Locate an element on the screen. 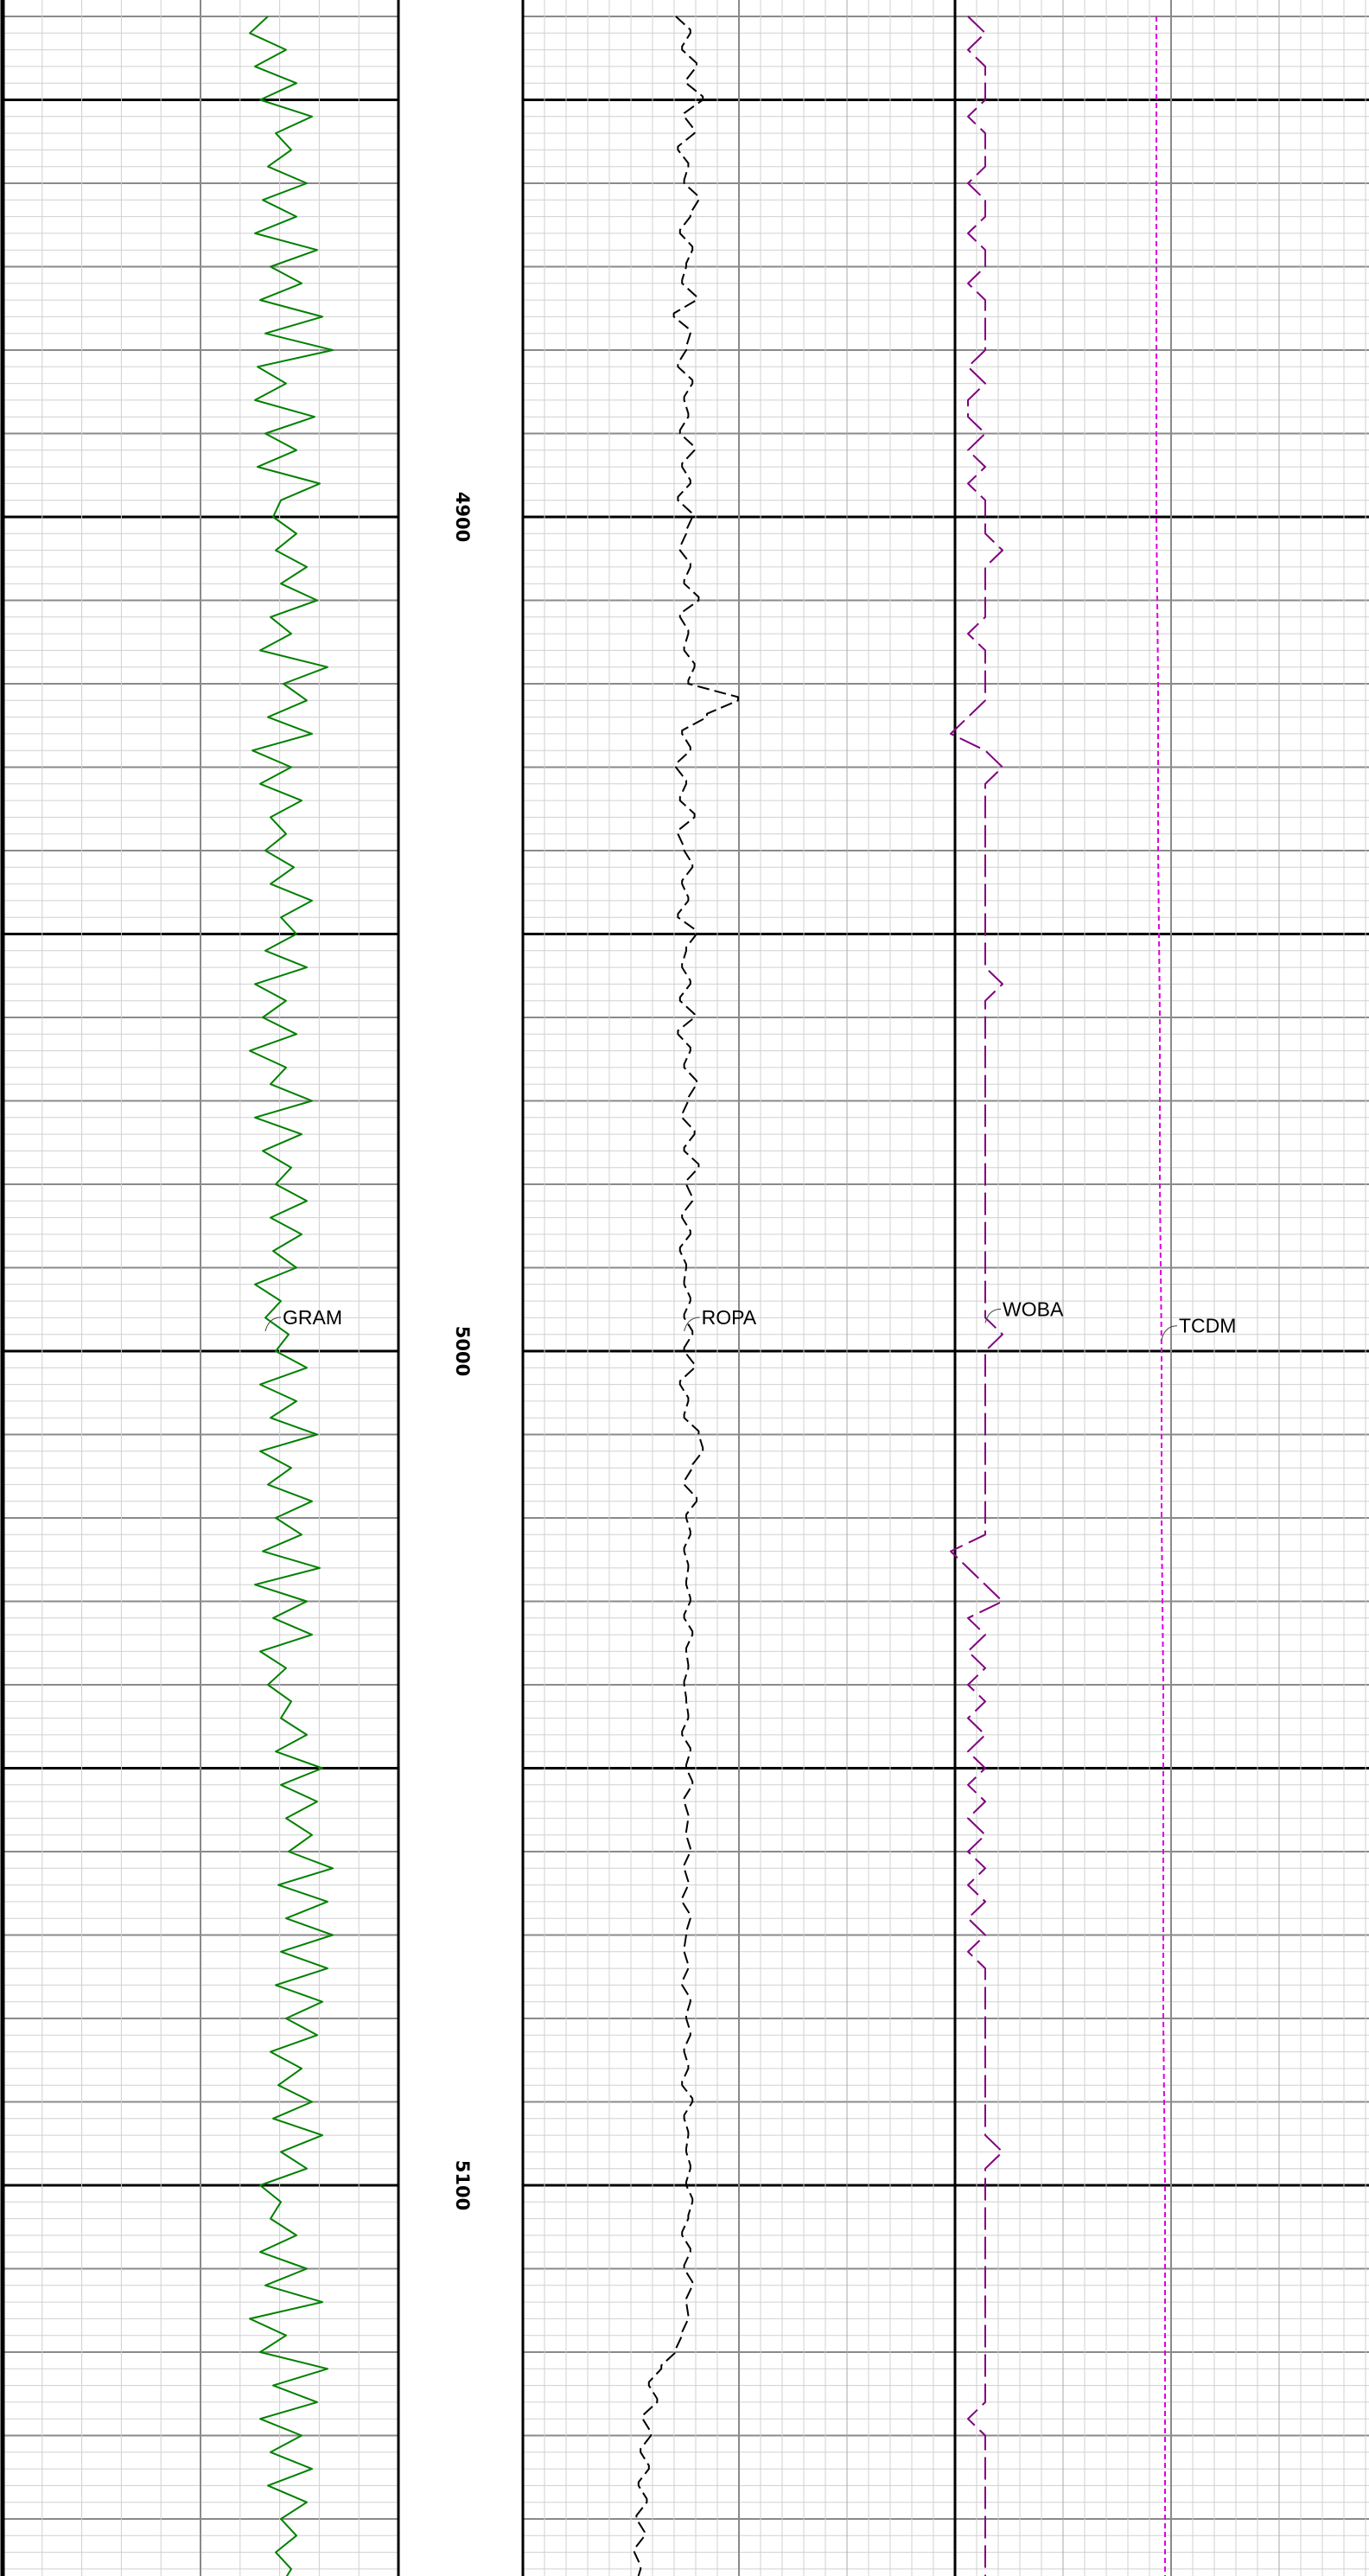 The height and width of the screenshot is (2576, 1369). curve-tcdm is located at coordinates (1161, 1296).